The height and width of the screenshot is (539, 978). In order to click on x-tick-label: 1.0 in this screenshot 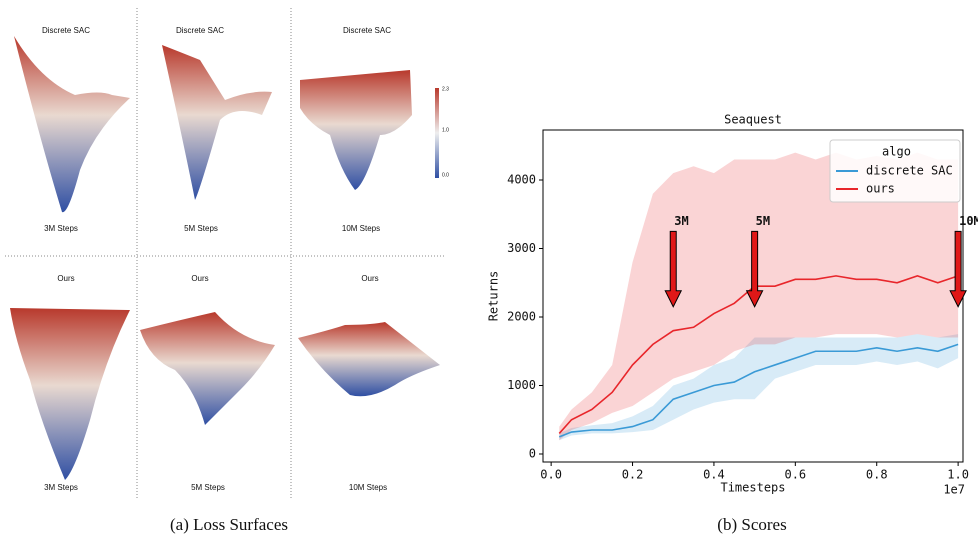, I will do `click(958, 475)`.